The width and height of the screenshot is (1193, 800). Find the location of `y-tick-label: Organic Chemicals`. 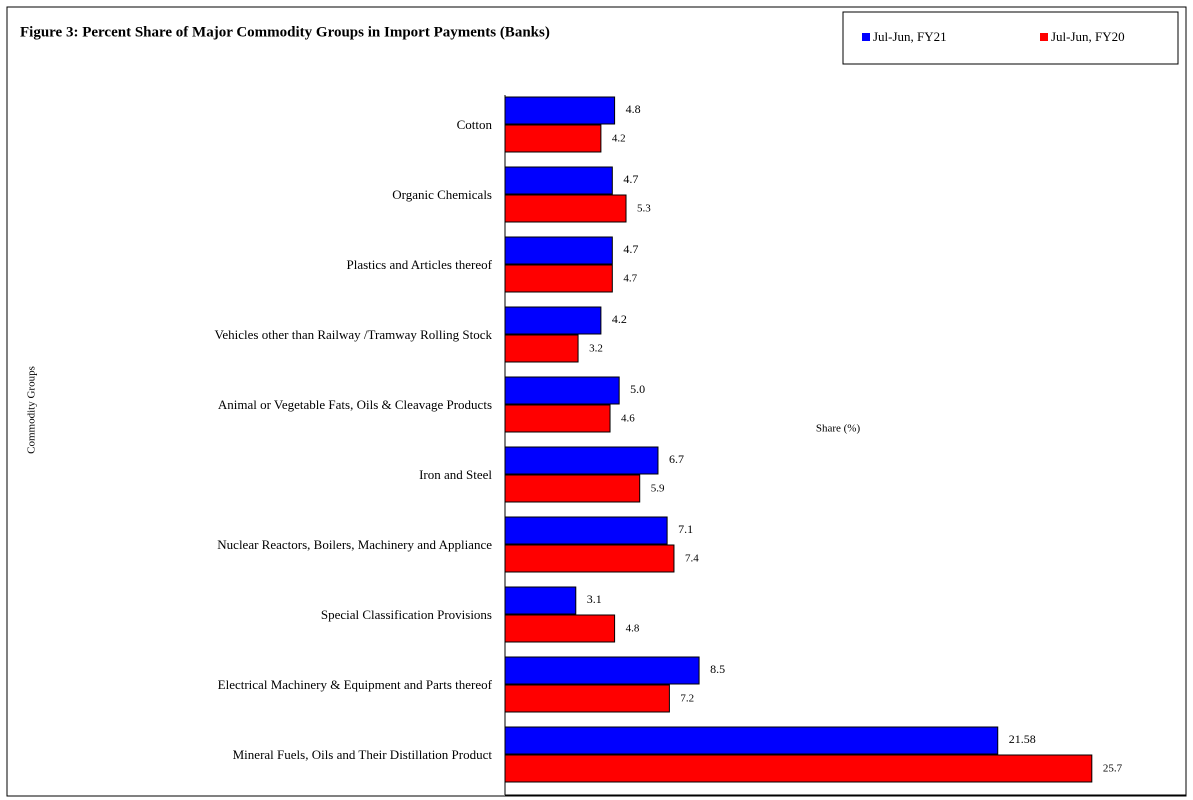

y-tick-label: Organic Chemicals is located at coordinates (442, 194).